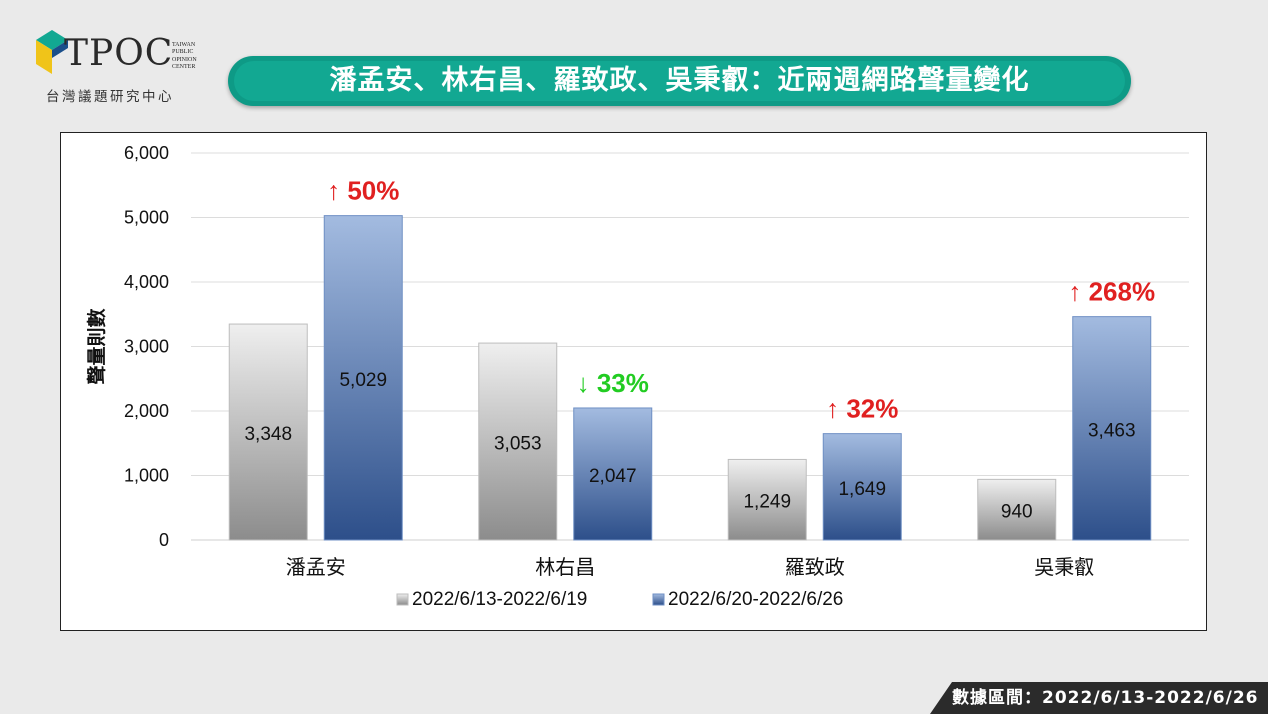 The width and height of the screenshot is (1268, 714). Describe the element at coordinates (146, 218) in the screenshot. I see `y-tick-label: 5,000` at that location.